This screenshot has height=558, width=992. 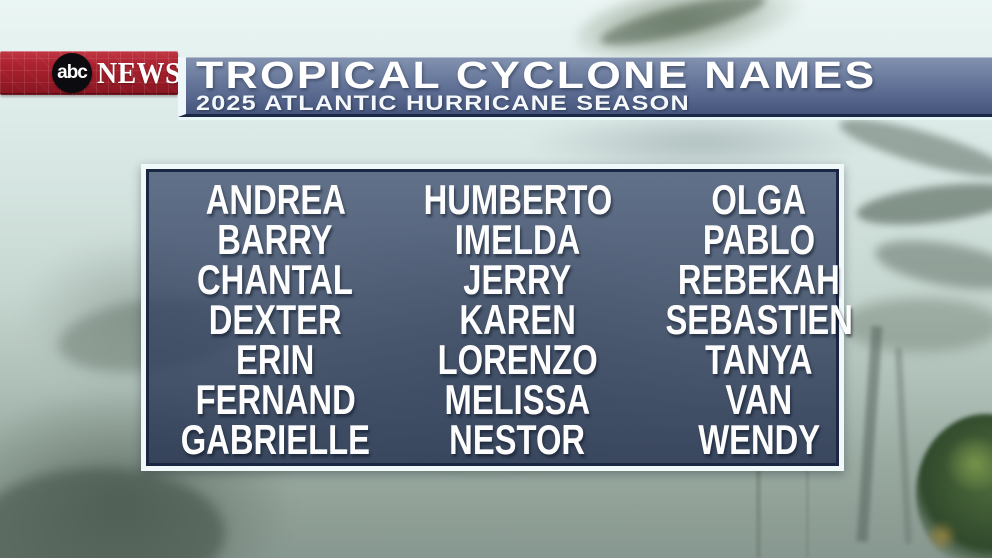 I want to click on cyclone-name: LORENZO, so click(x=517, y=359).